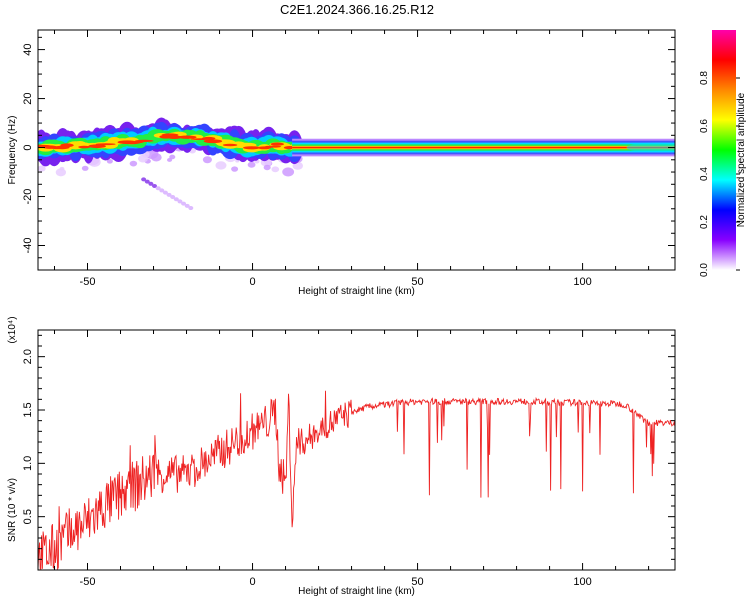  Describe the element at coordinates (417, 582) in the screenshot. I see `snr-x-tick-label: 50` at that location.